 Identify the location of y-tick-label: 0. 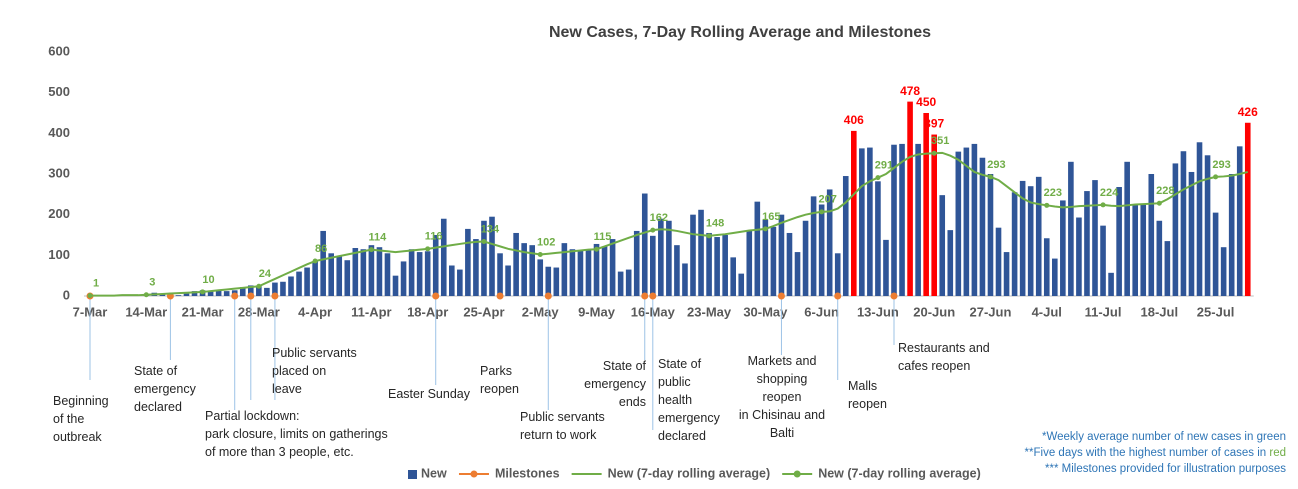
(66, 294).